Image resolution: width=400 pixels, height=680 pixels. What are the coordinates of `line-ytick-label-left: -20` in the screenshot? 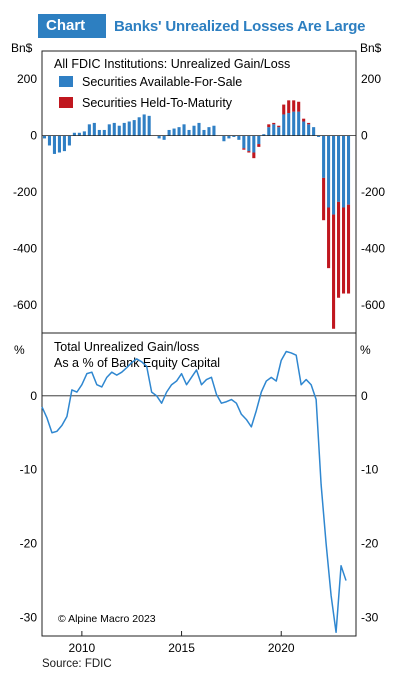 It's located at (29, 544).